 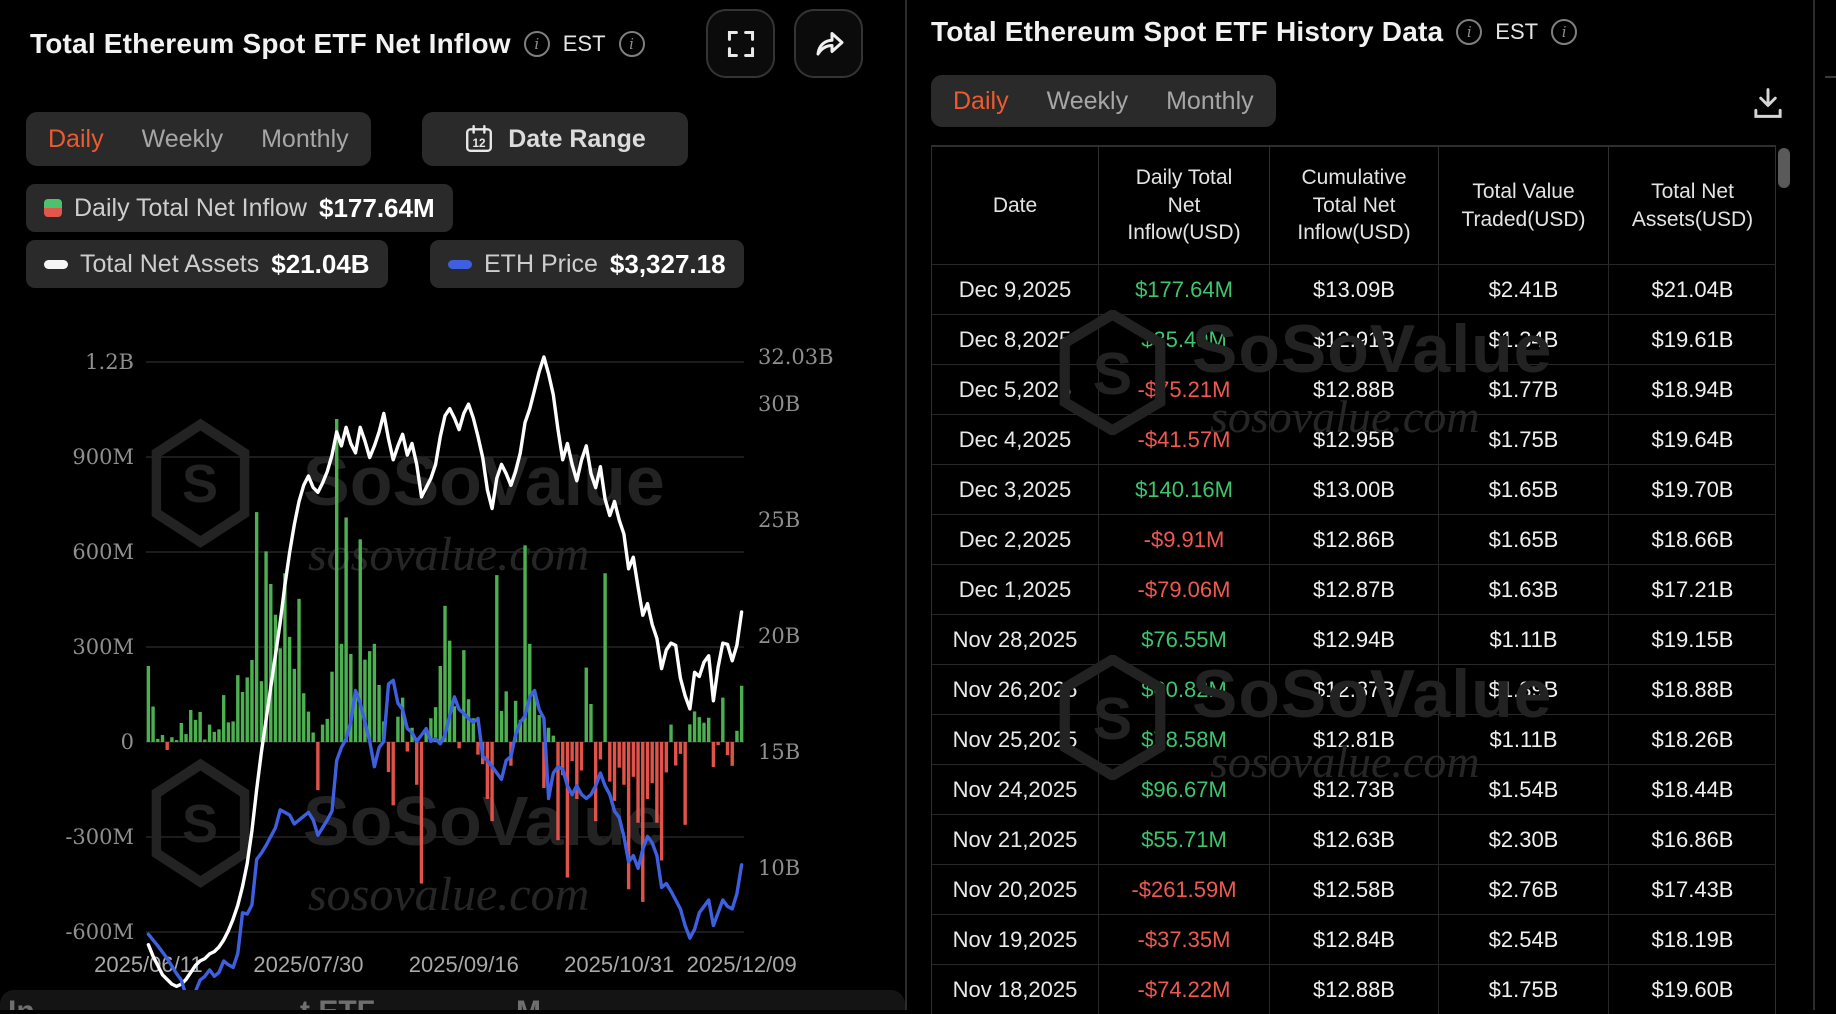 I want to click on partial-text: M, so click(x=528, y=1002).